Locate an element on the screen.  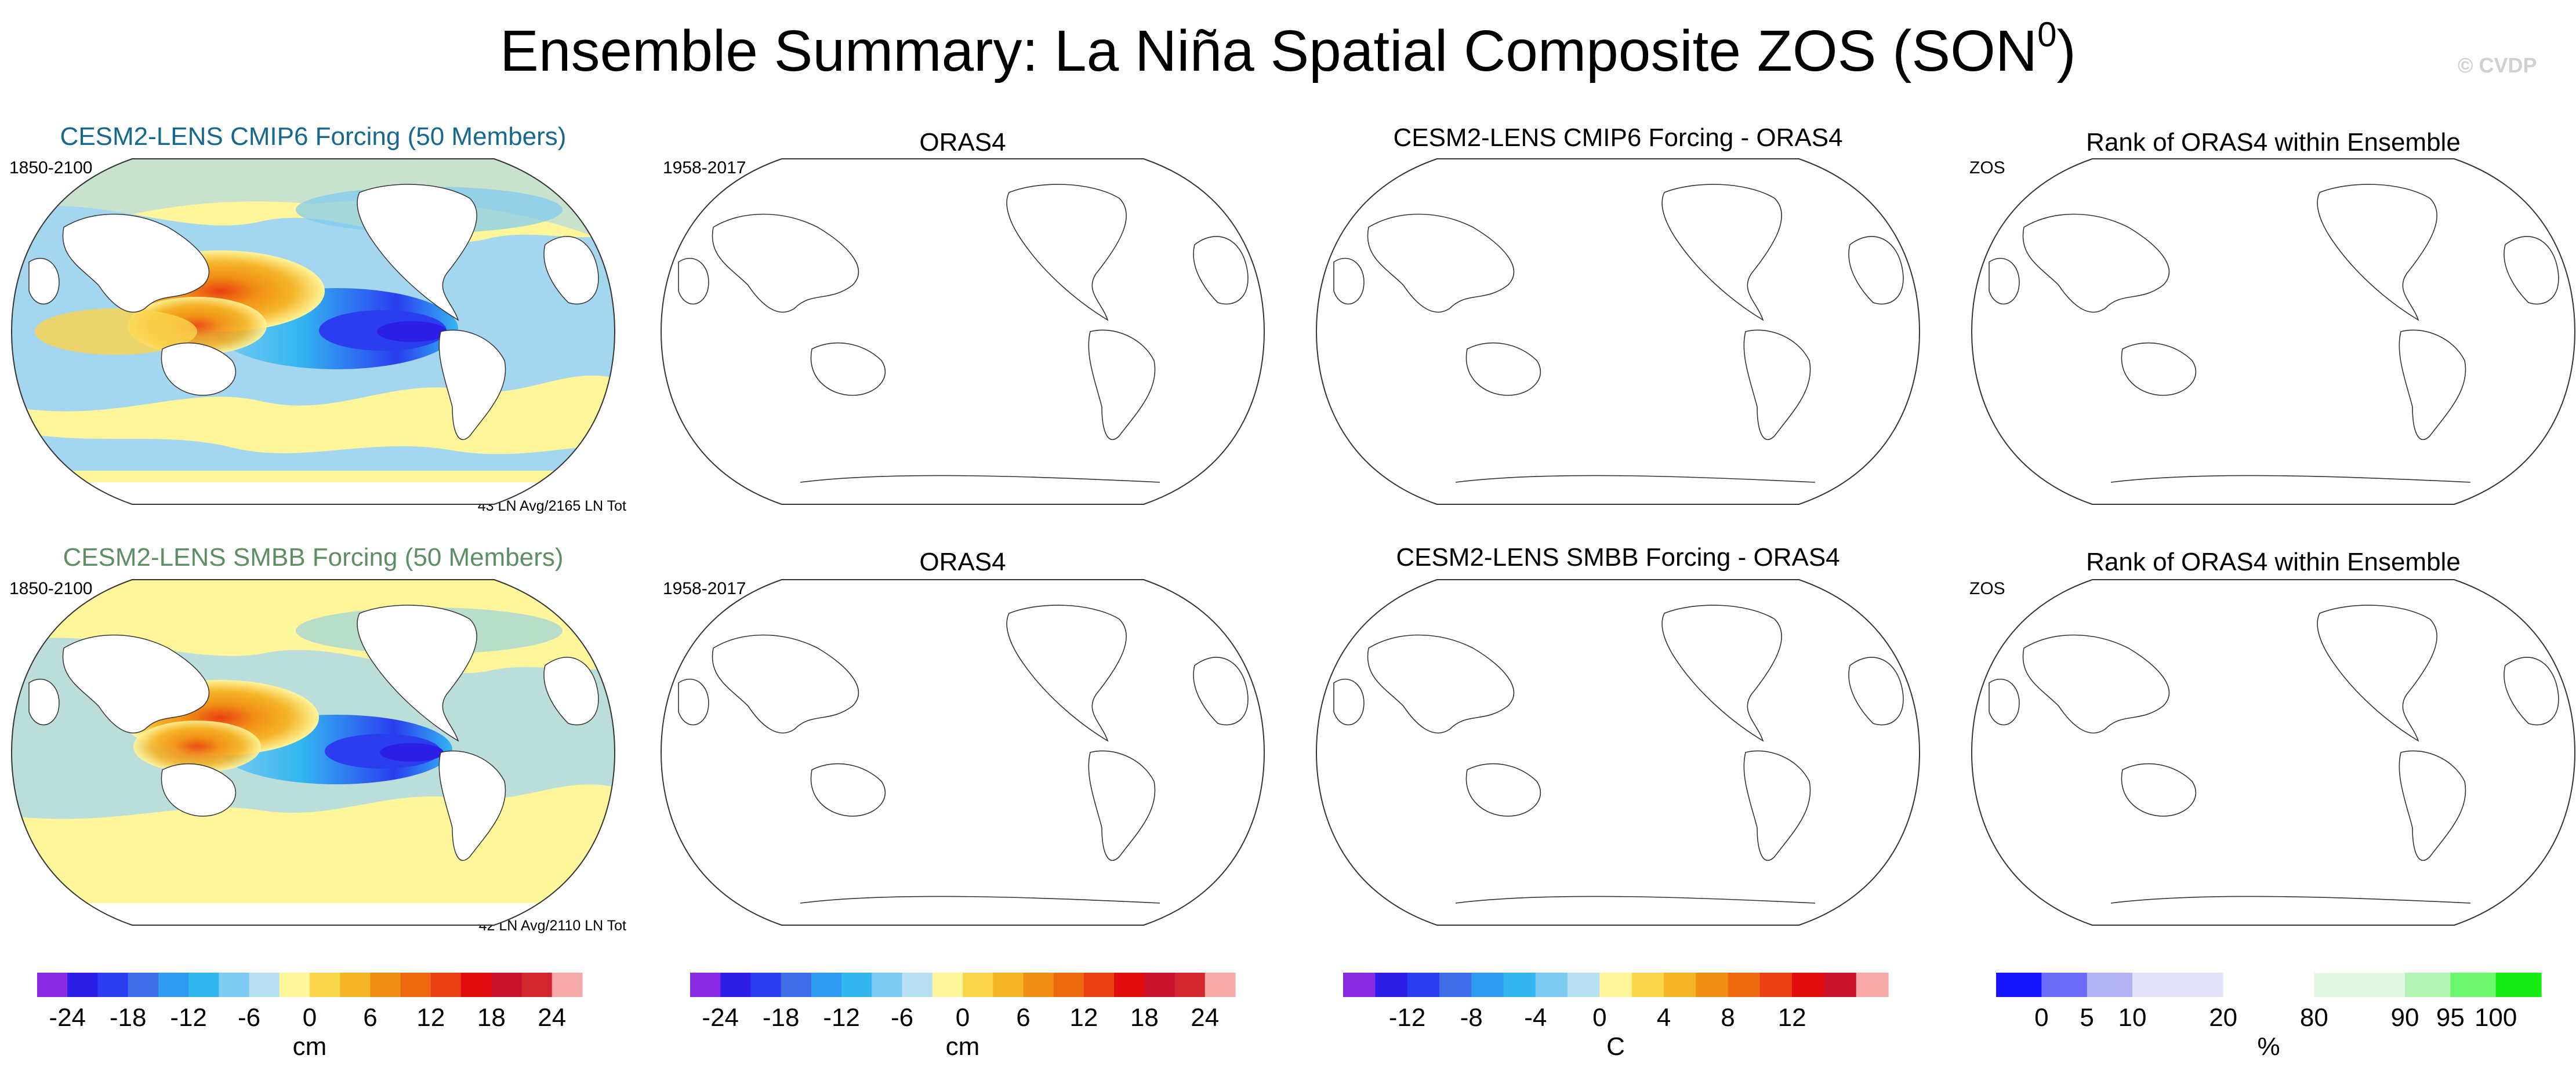
colorbar-3-tick-label: 0 is located at coordinates (1599, 1017).